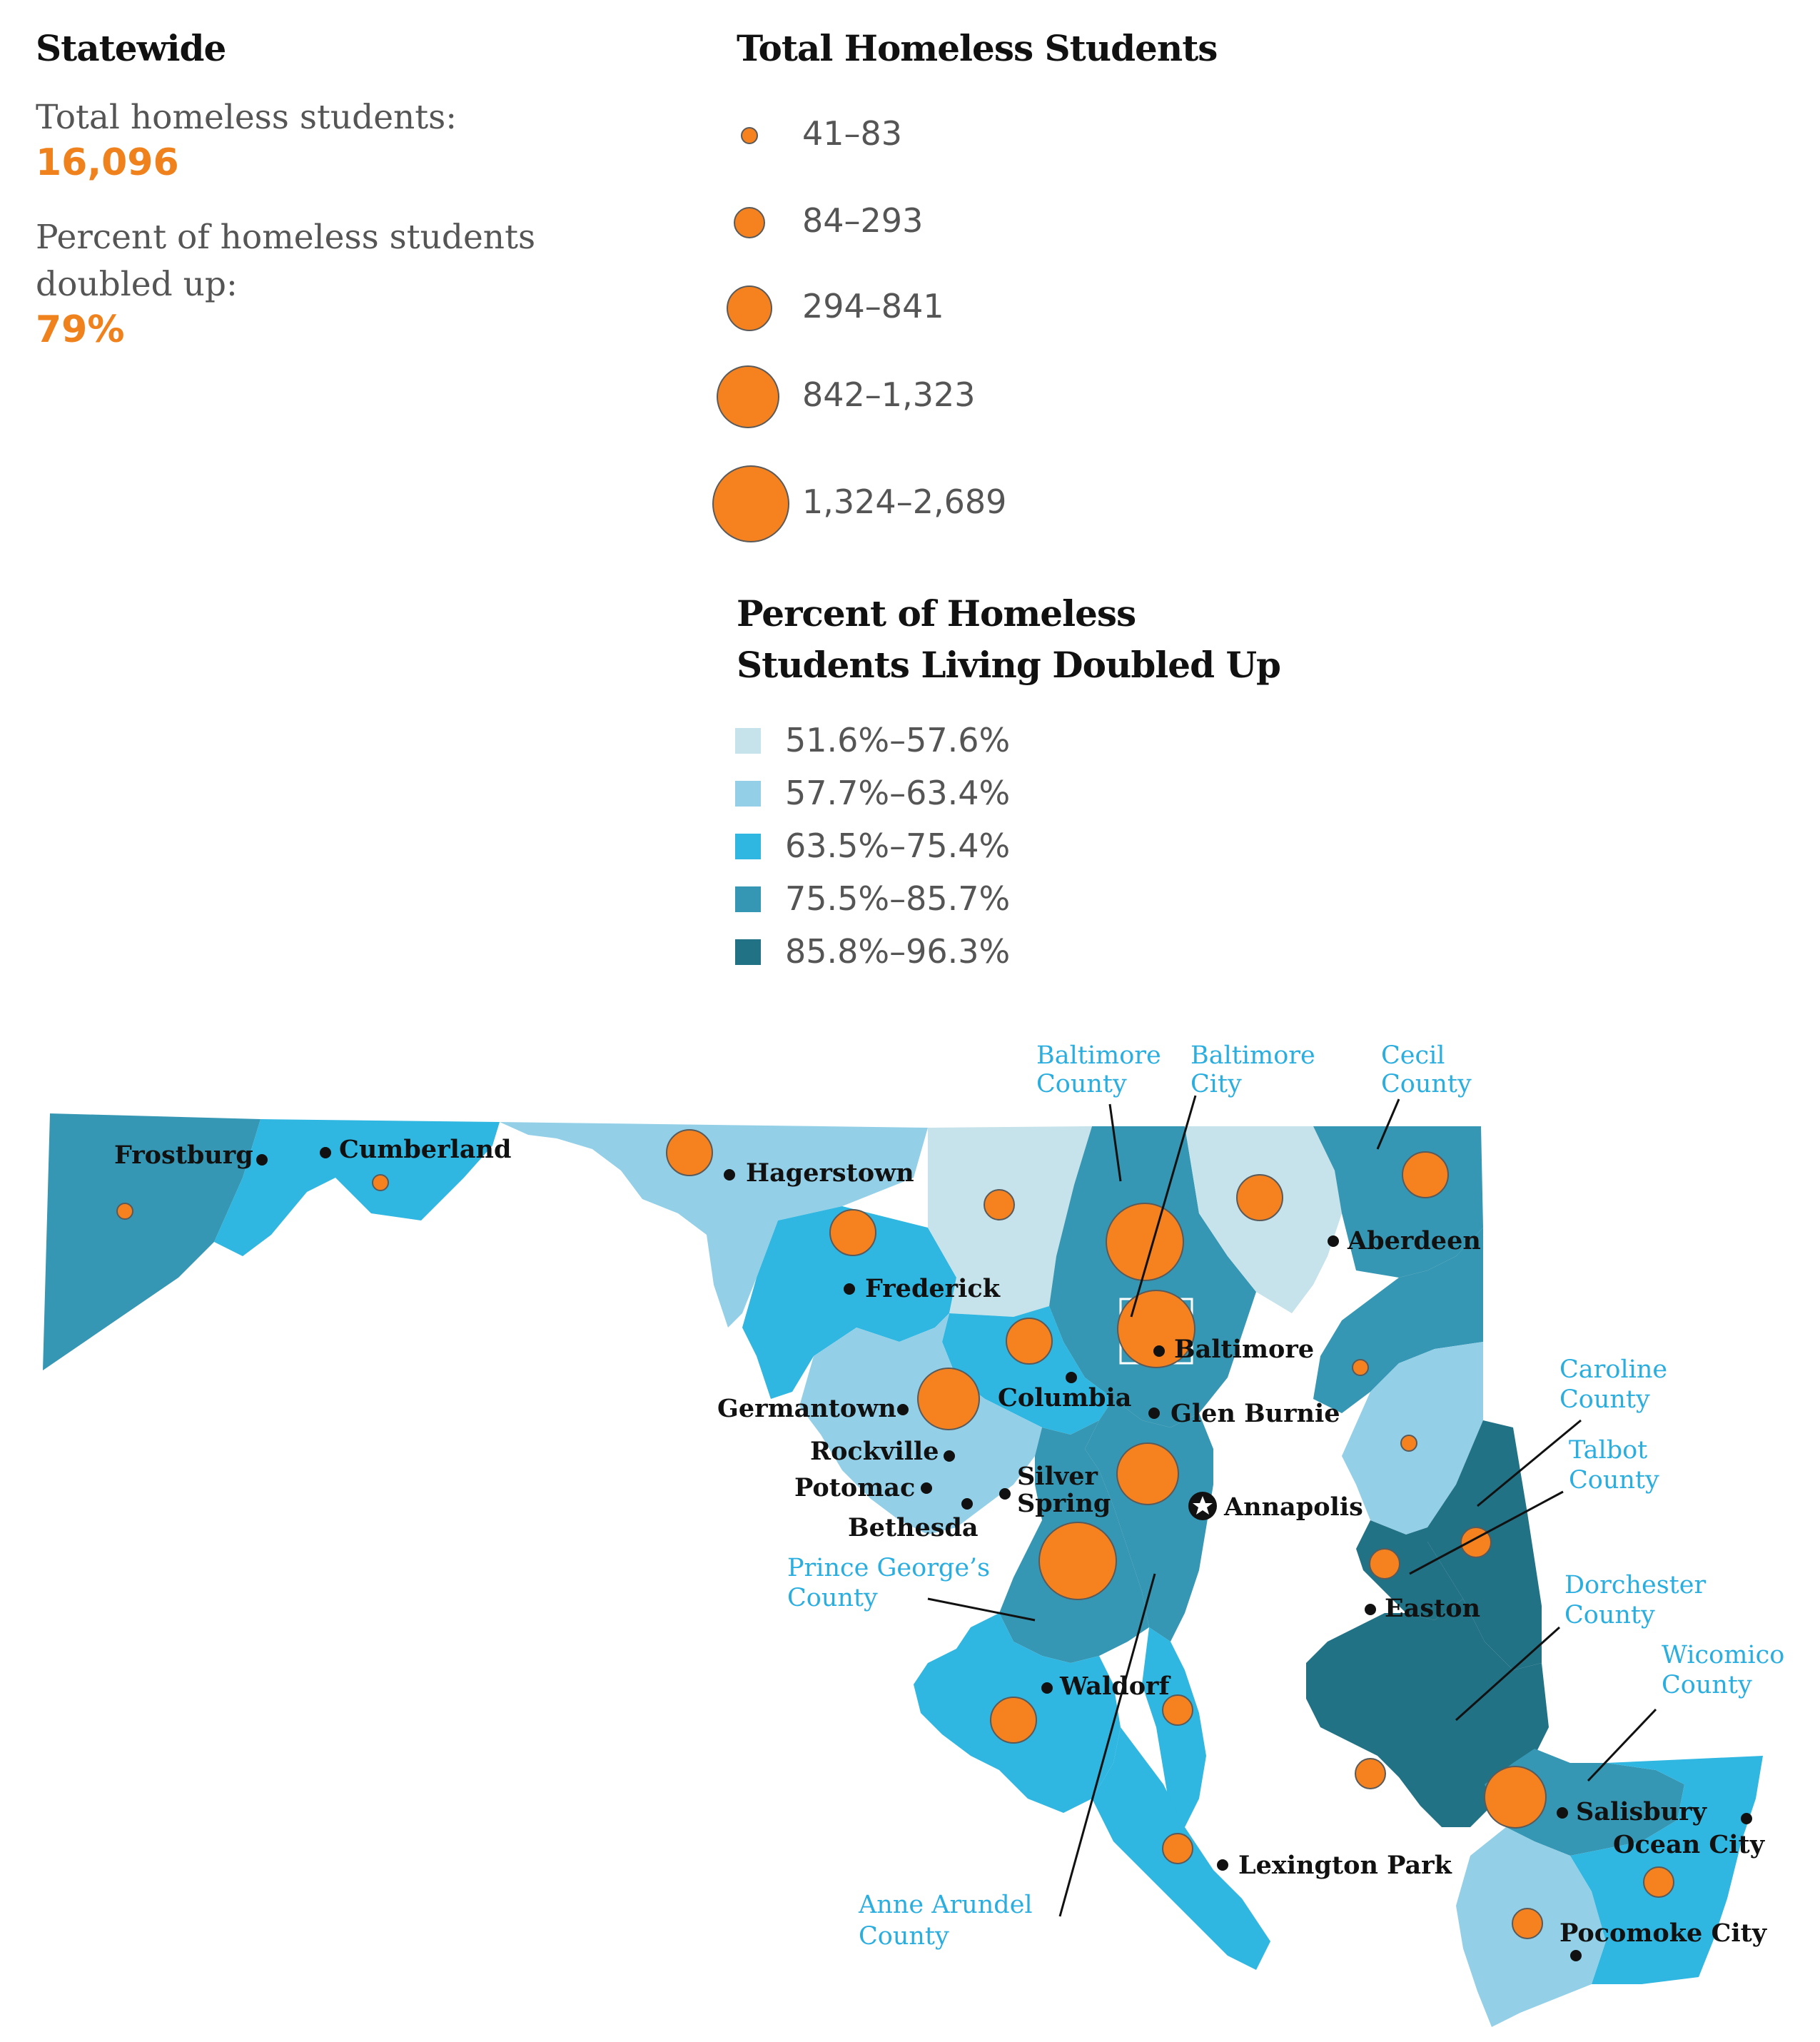 This screenshot has height=2042, width=1820. What do you see at coordinates (1613, 1369) in the screenshot?
I see `county-label-line1: Caroline` at bounding box center [1613, 1369].